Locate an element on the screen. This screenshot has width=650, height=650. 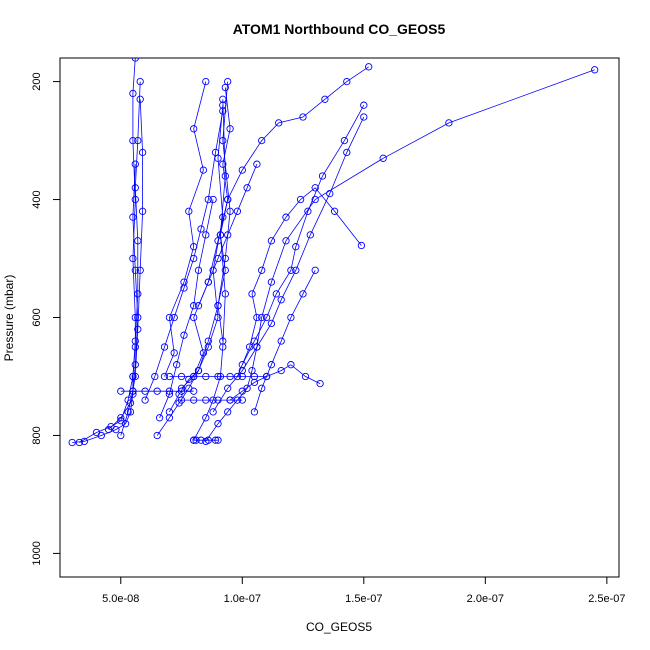
x-tick-label: 2.0e-07 is located at coordinates (485, 599).